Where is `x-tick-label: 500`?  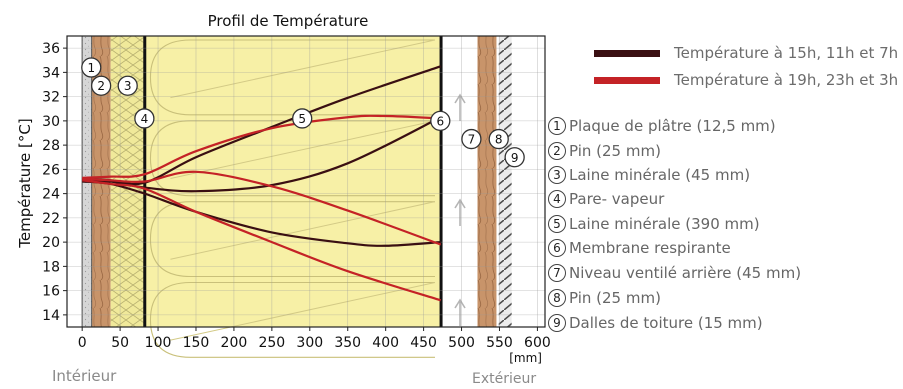 x-tick-label: 500 is located at coordinates (461, 343).